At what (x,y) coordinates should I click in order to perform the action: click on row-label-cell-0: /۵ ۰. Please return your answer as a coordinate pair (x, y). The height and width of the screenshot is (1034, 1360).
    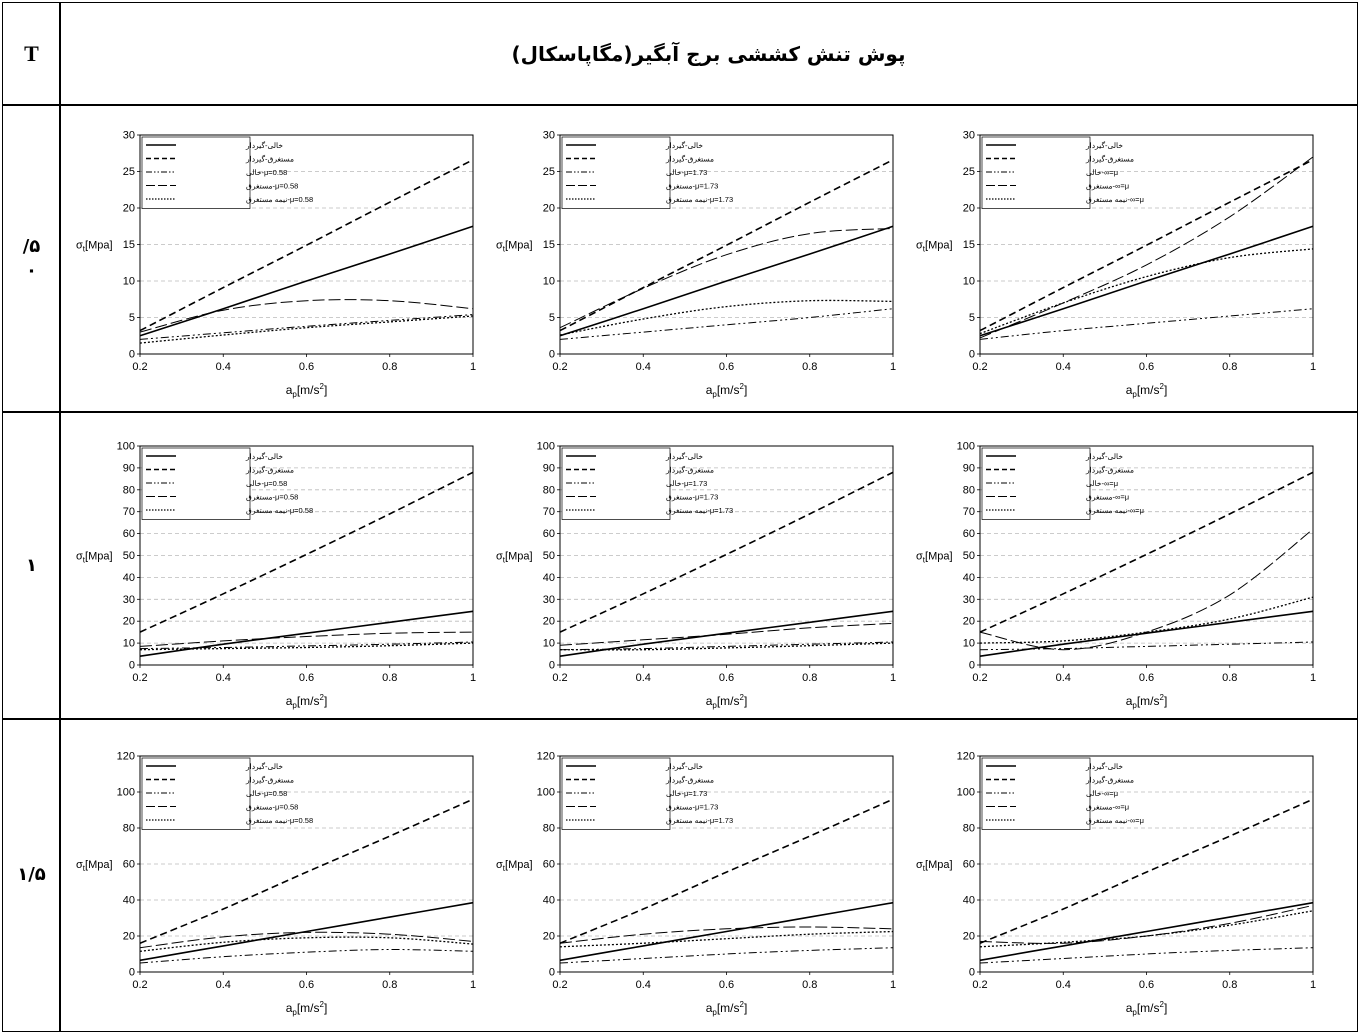
    Looking at the image, I should click on (31, 258).